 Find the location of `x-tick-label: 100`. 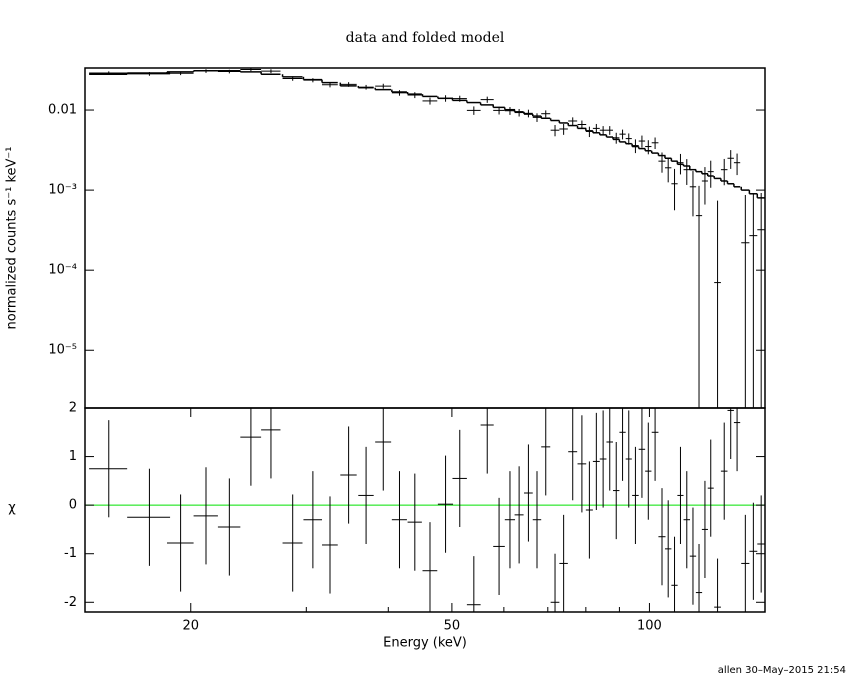

x-tick-label: 100 is located at coordinates (649, 626).